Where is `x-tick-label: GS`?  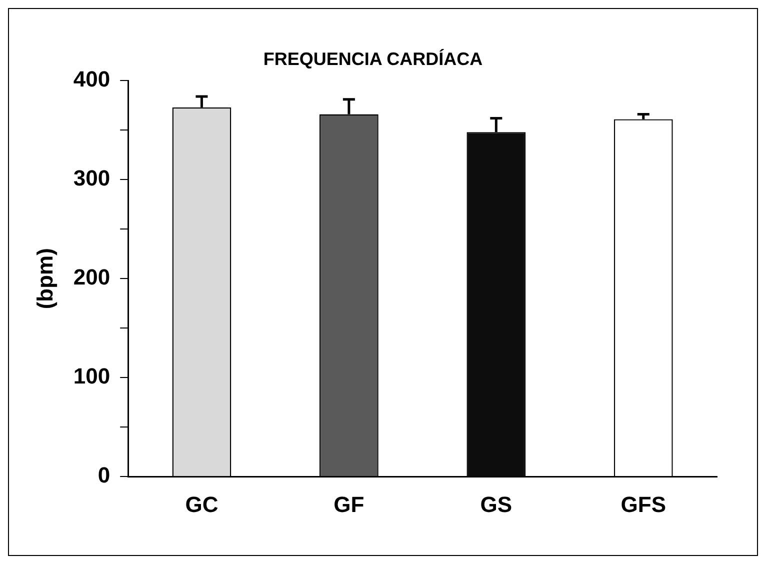
x-tick-label: GS is located at coordinates (496, 504).